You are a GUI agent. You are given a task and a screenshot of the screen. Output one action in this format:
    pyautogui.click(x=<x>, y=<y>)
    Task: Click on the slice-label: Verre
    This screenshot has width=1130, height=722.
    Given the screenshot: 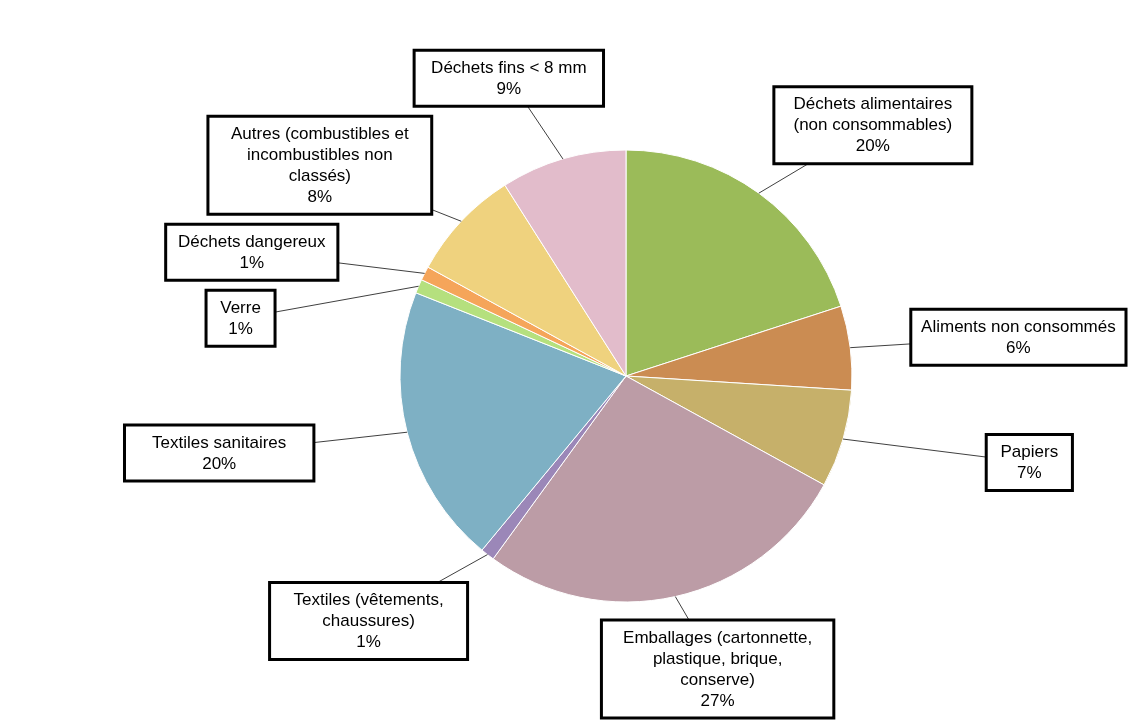 What is the action you would take?
    pyautogui.click(x=240, y=307)
    